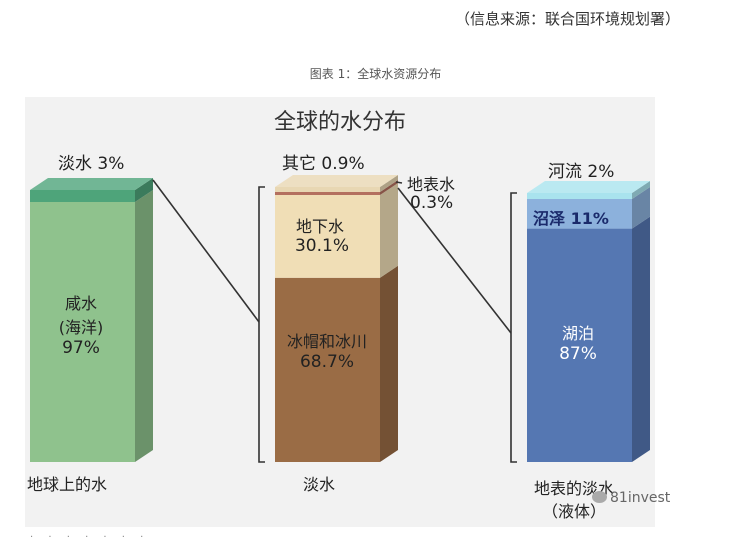 The image size is (751, 543). I want to click on wechat-icon, so click(599, 497).